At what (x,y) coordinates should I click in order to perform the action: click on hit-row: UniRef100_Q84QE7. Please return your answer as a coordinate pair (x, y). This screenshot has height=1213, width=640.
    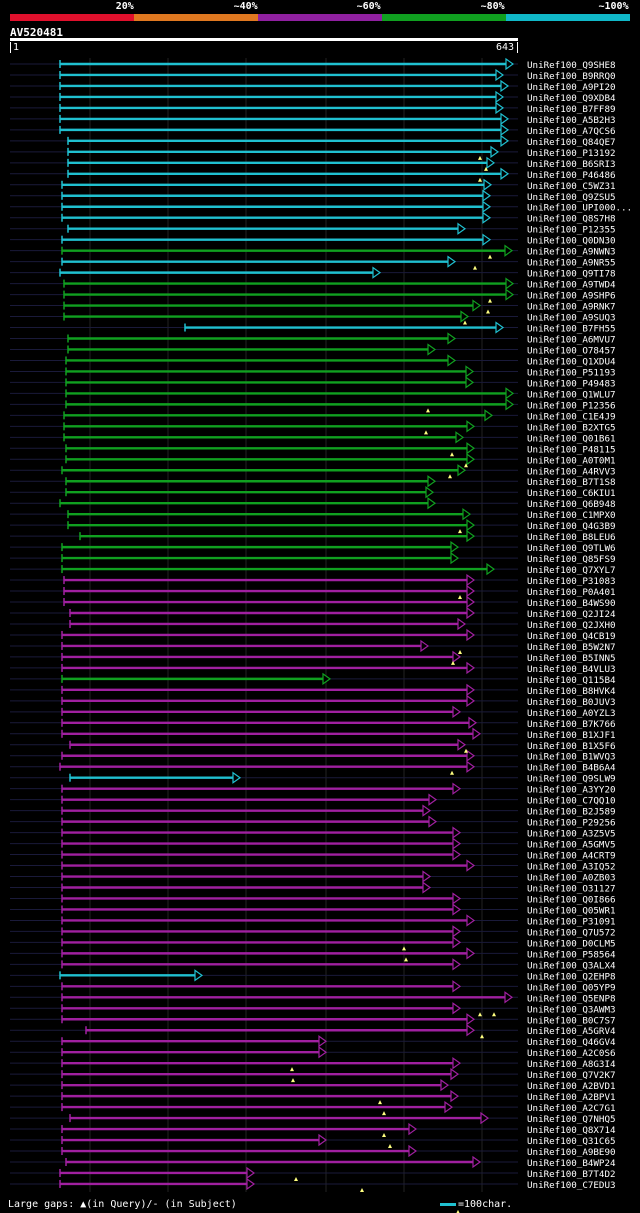
    Looking at the image, I should click on (313, 141).